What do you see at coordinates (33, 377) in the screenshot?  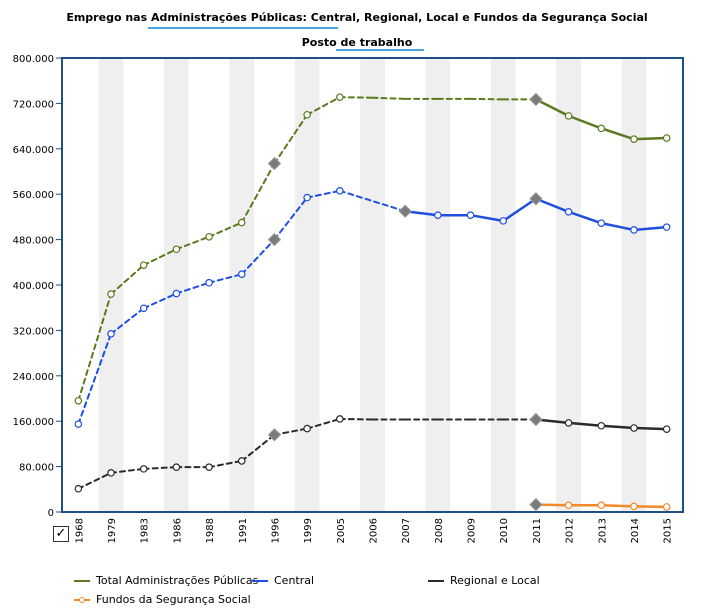 I see `y-tick-label: 240.000` at bounding box center [33, 377].